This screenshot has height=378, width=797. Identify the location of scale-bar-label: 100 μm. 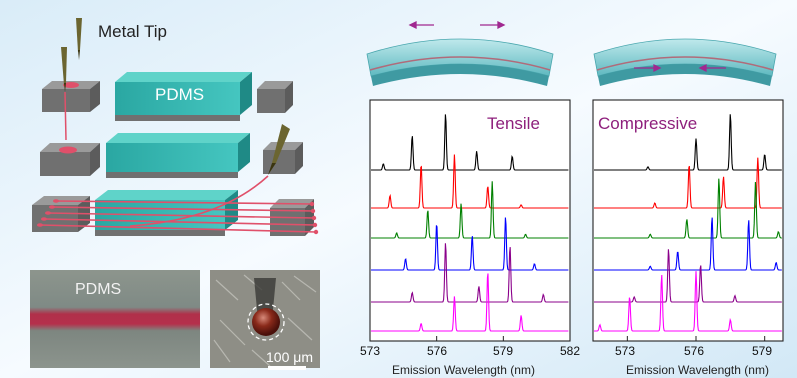
(289, 357).